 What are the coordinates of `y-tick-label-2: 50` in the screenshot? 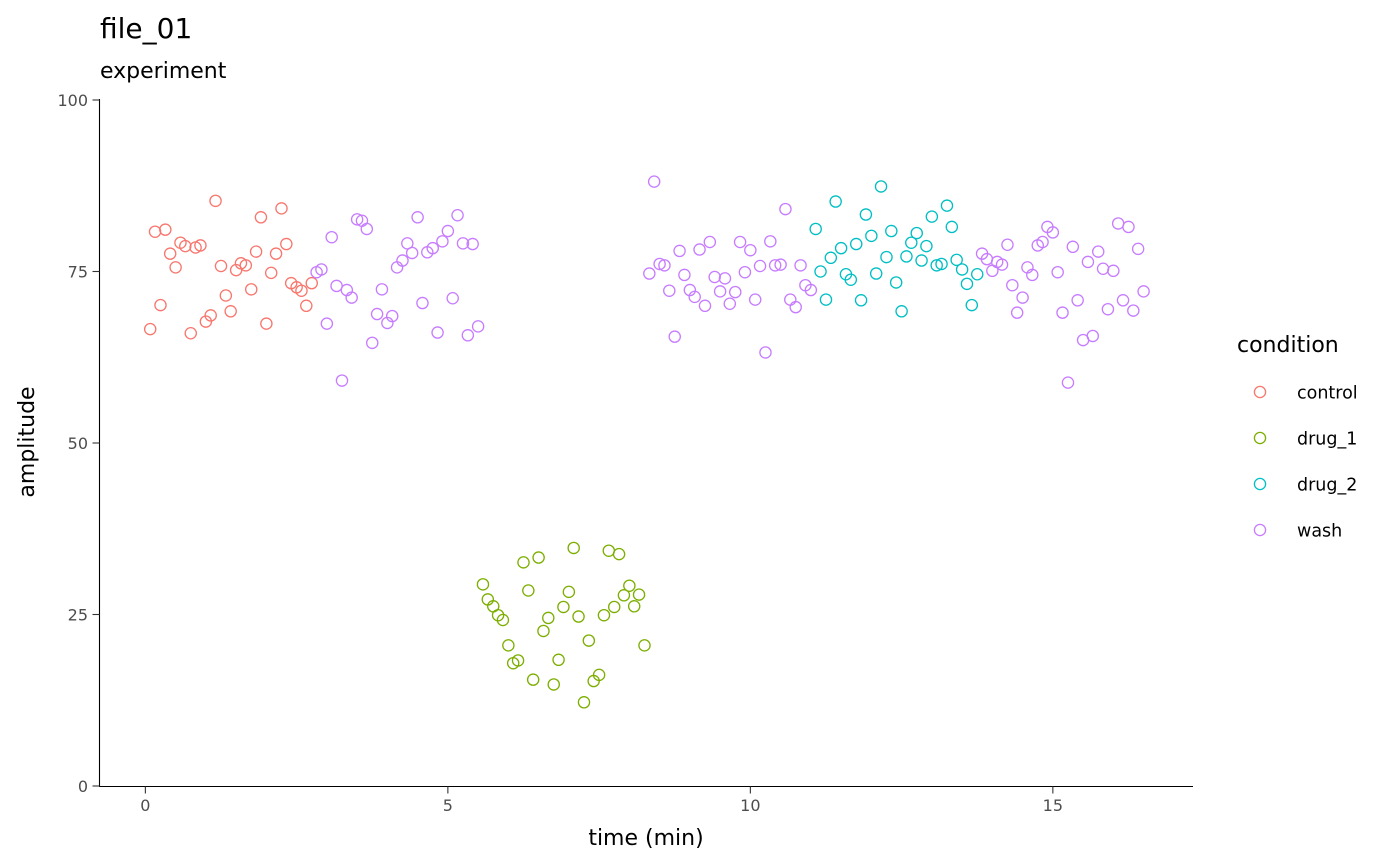 It's located at (78, 443).